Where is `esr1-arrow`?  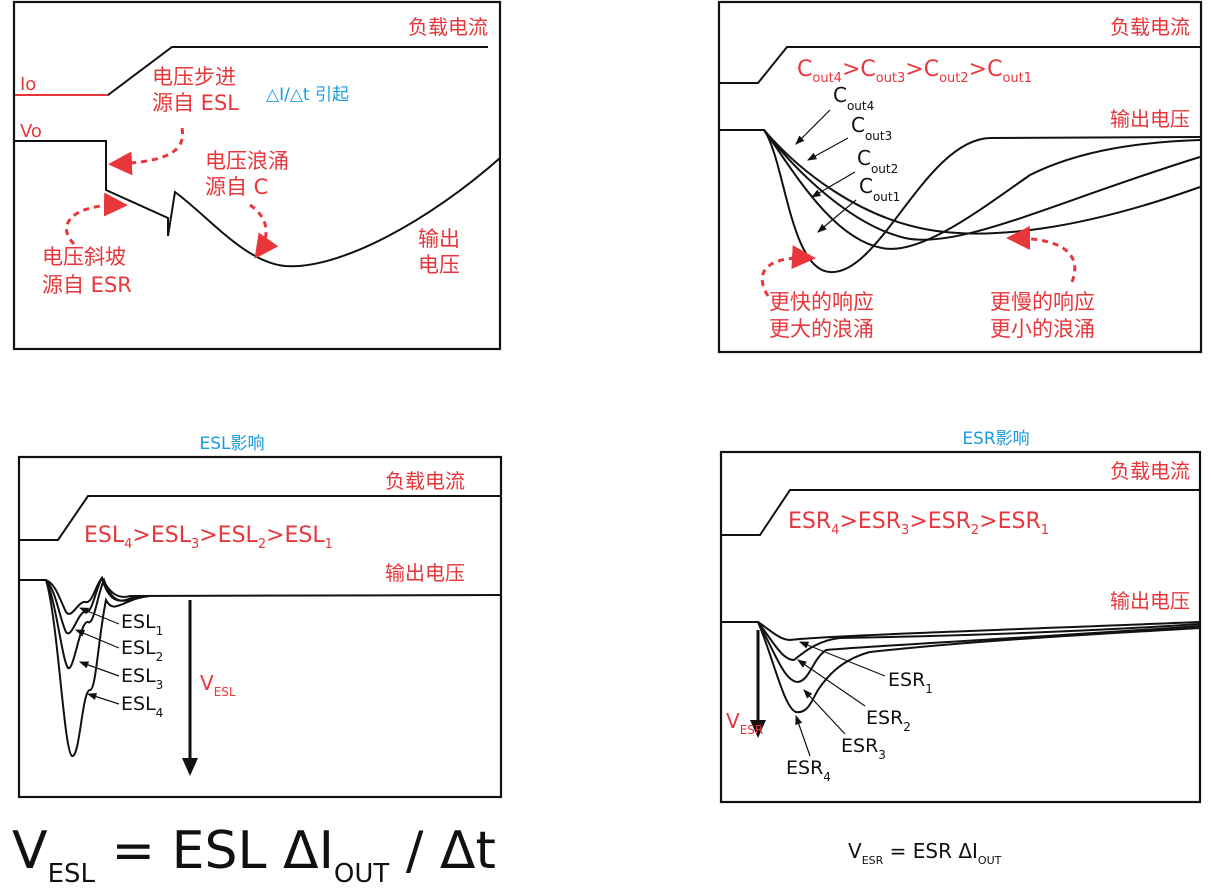 esr1-arrow is located at coordinates (842, 659).